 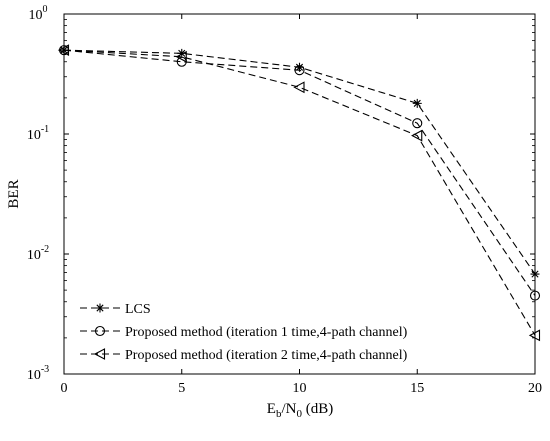 What do you see at coordinates (38, 253) in the screenshot?
I see `y-tick-label: 10⁻²` at bounding box center [38, 253].